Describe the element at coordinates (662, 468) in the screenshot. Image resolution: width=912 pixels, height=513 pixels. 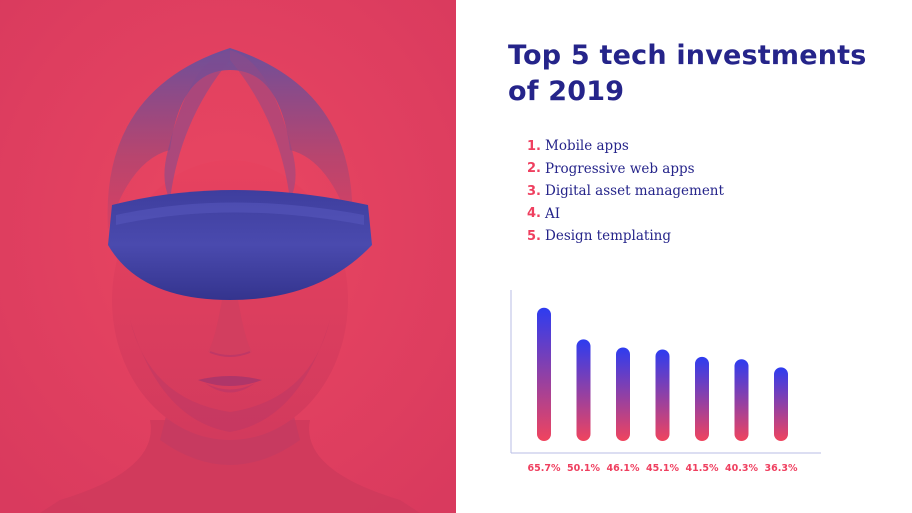
I see `bar-label-4: 45.1%` at that location.